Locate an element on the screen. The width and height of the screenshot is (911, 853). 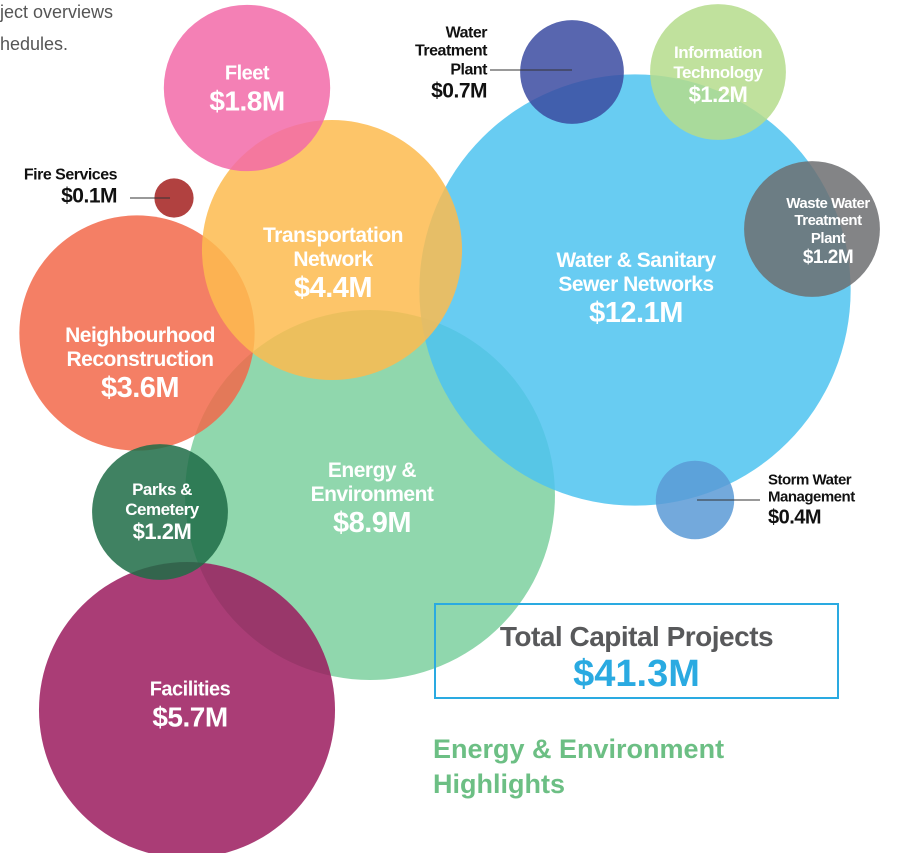
bubble-label: Transportation Network $4.4M is located at coordinates (333, 265).